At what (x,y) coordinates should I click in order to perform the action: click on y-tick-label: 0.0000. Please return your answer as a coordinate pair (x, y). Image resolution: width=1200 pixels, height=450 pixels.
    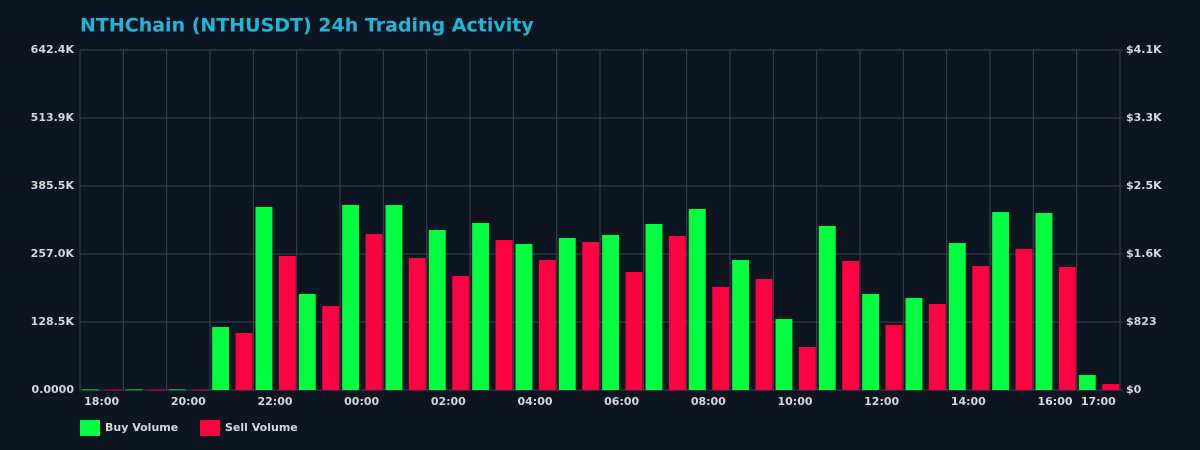
    Looking at the image, I should click on (53, 389).